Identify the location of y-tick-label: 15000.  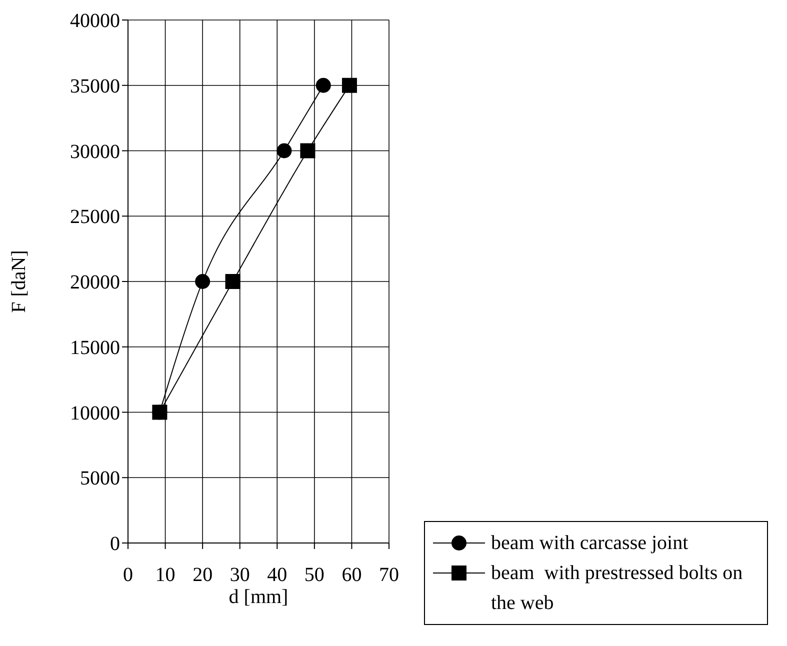
(95, 347).